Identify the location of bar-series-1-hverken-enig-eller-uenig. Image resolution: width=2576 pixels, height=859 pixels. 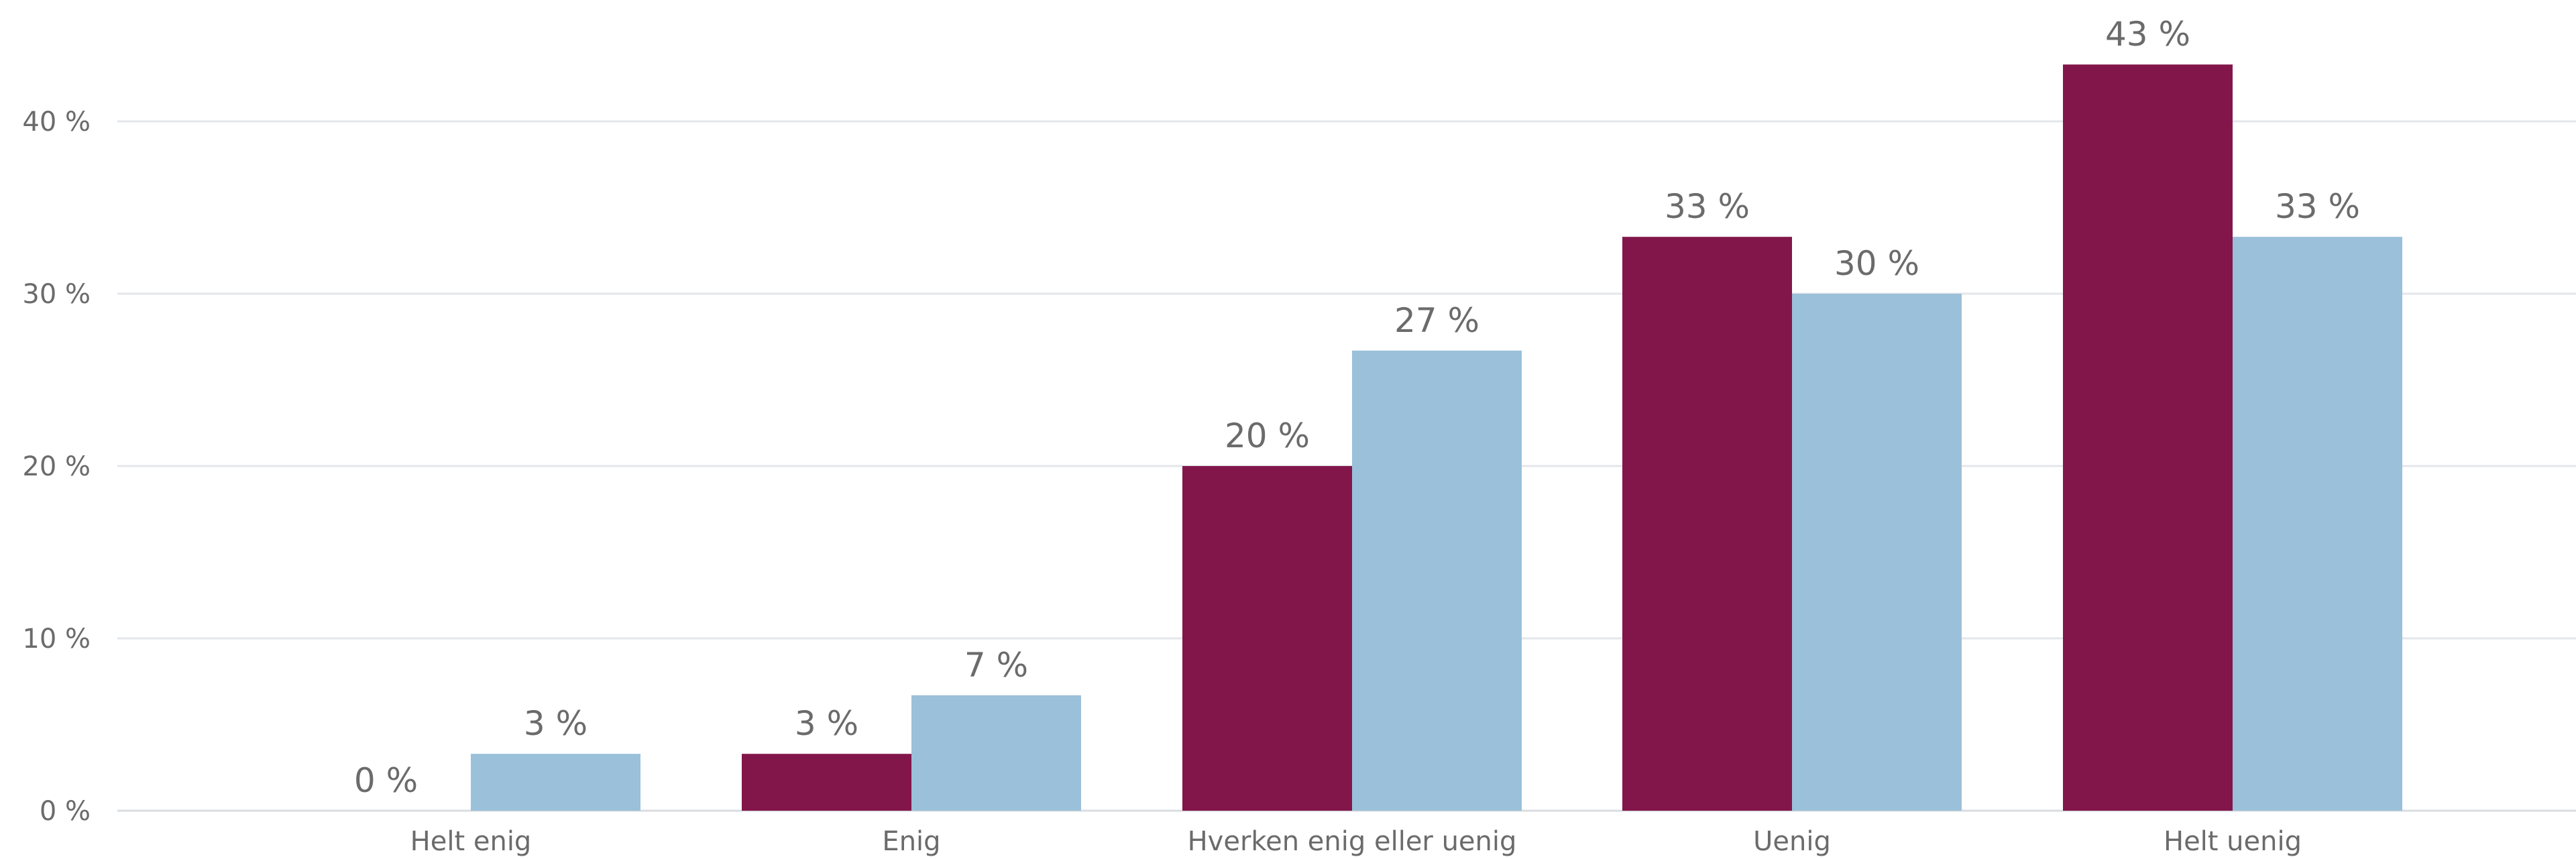
(1267, 638).